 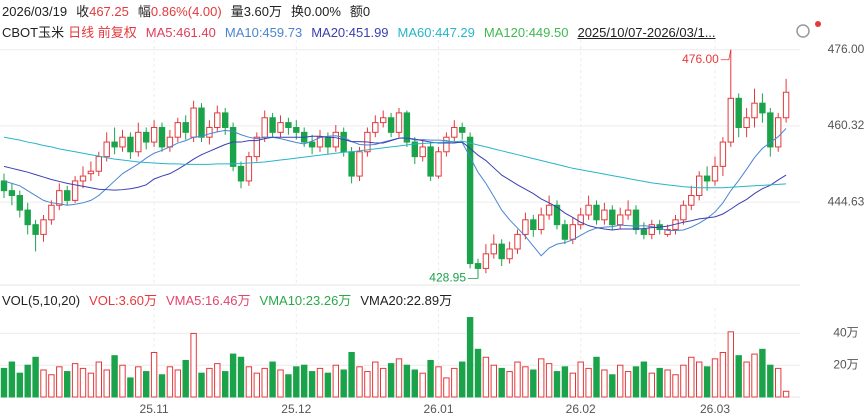 What do you see at coordinates (296, 409) in the screenshot?
I see `x-tick-label: 25.12` at bounding box center [296, 409].